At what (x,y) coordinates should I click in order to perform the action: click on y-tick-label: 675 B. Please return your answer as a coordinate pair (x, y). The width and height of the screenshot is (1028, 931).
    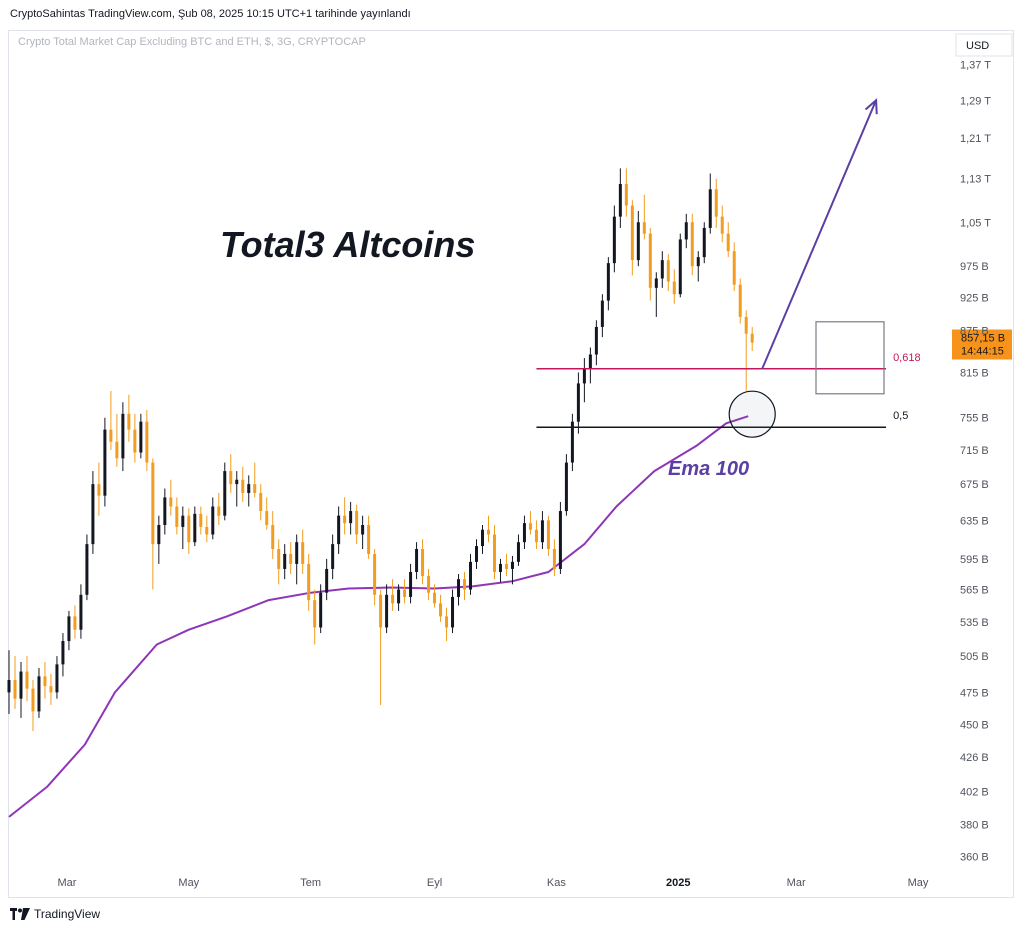
    Looking at the image, I should click on (974, 485).